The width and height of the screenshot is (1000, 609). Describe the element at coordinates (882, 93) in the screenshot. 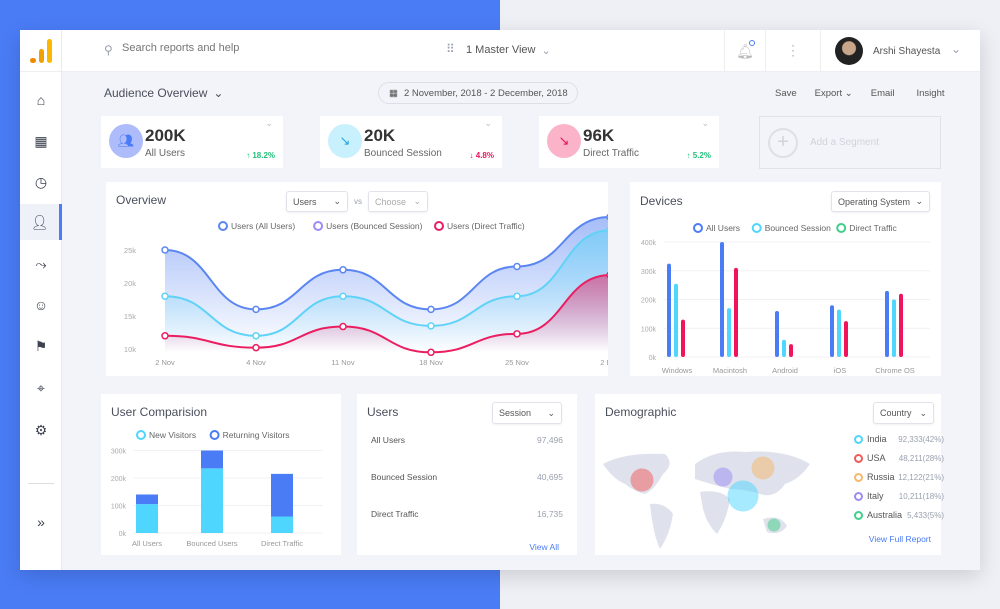

I see `email-button: Email` at that location.